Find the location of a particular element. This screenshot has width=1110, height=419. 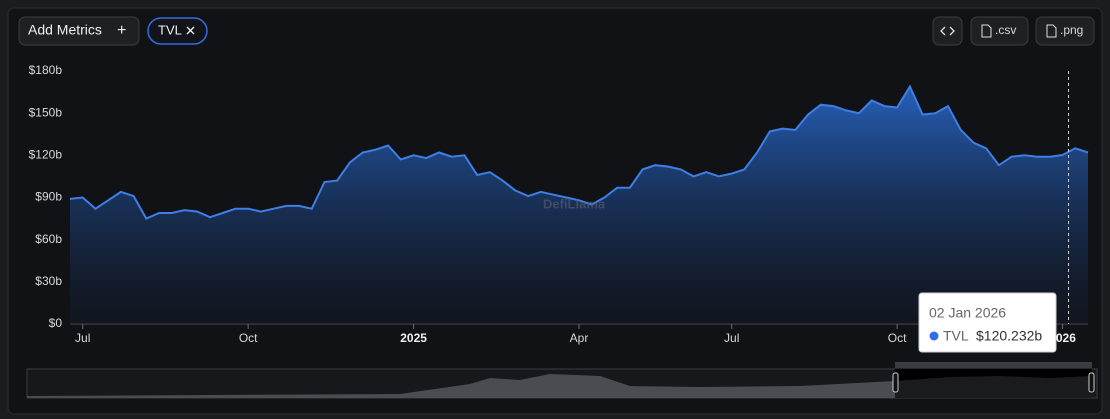

navigator-selected-area is located at coordinates (993, 387).